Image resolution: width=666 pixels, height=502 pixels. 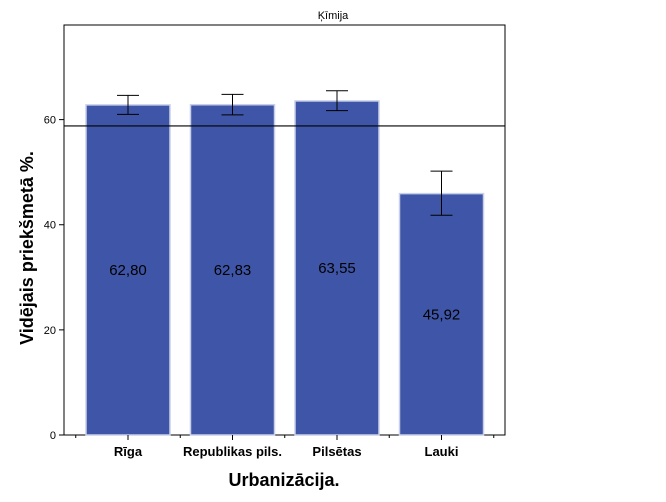 What do you see at coordinates (27, 248) in the screenshot?
I see `y-axis-label: Vidējais priekšmetā %.` at bounding box center [27, 248].